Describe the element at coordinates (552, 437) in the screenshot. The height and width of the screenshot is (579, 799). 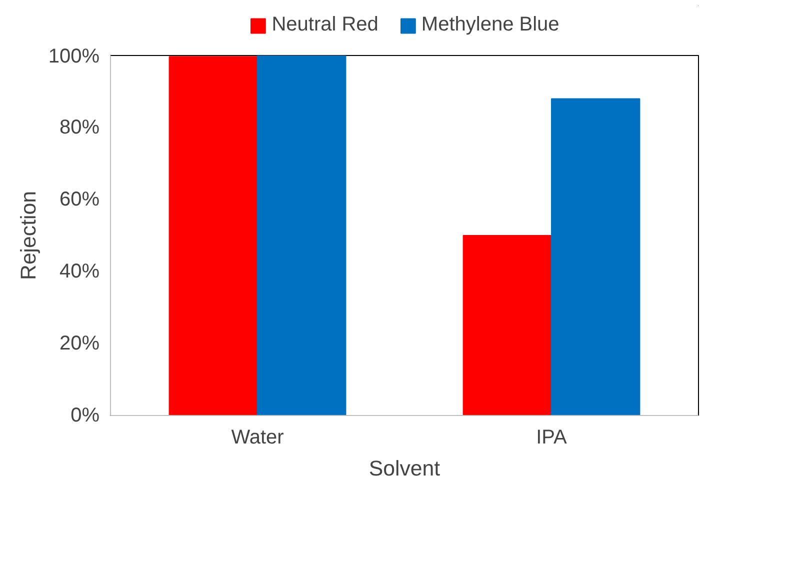
I see `x-tick-label: IPA` at that location.